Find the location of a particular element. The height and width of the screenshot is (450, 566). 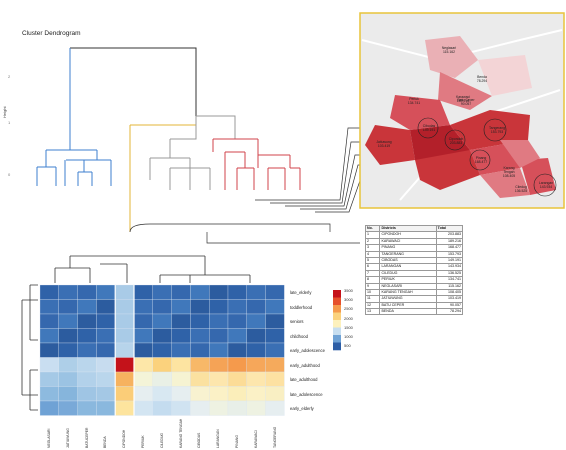

table-row: 8 PERIUK 134.741 is located at coordinates (414, 280).